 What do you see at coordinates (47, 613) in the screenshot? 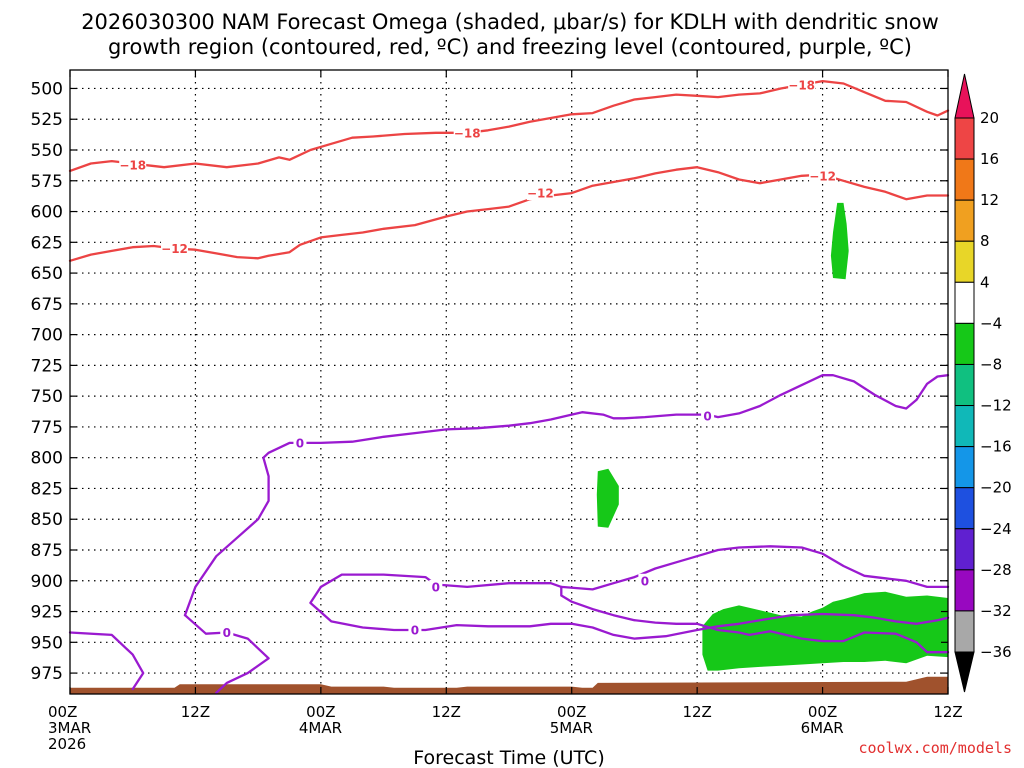
I see `y-tick-label: 925` at bounding box center [47, 613].